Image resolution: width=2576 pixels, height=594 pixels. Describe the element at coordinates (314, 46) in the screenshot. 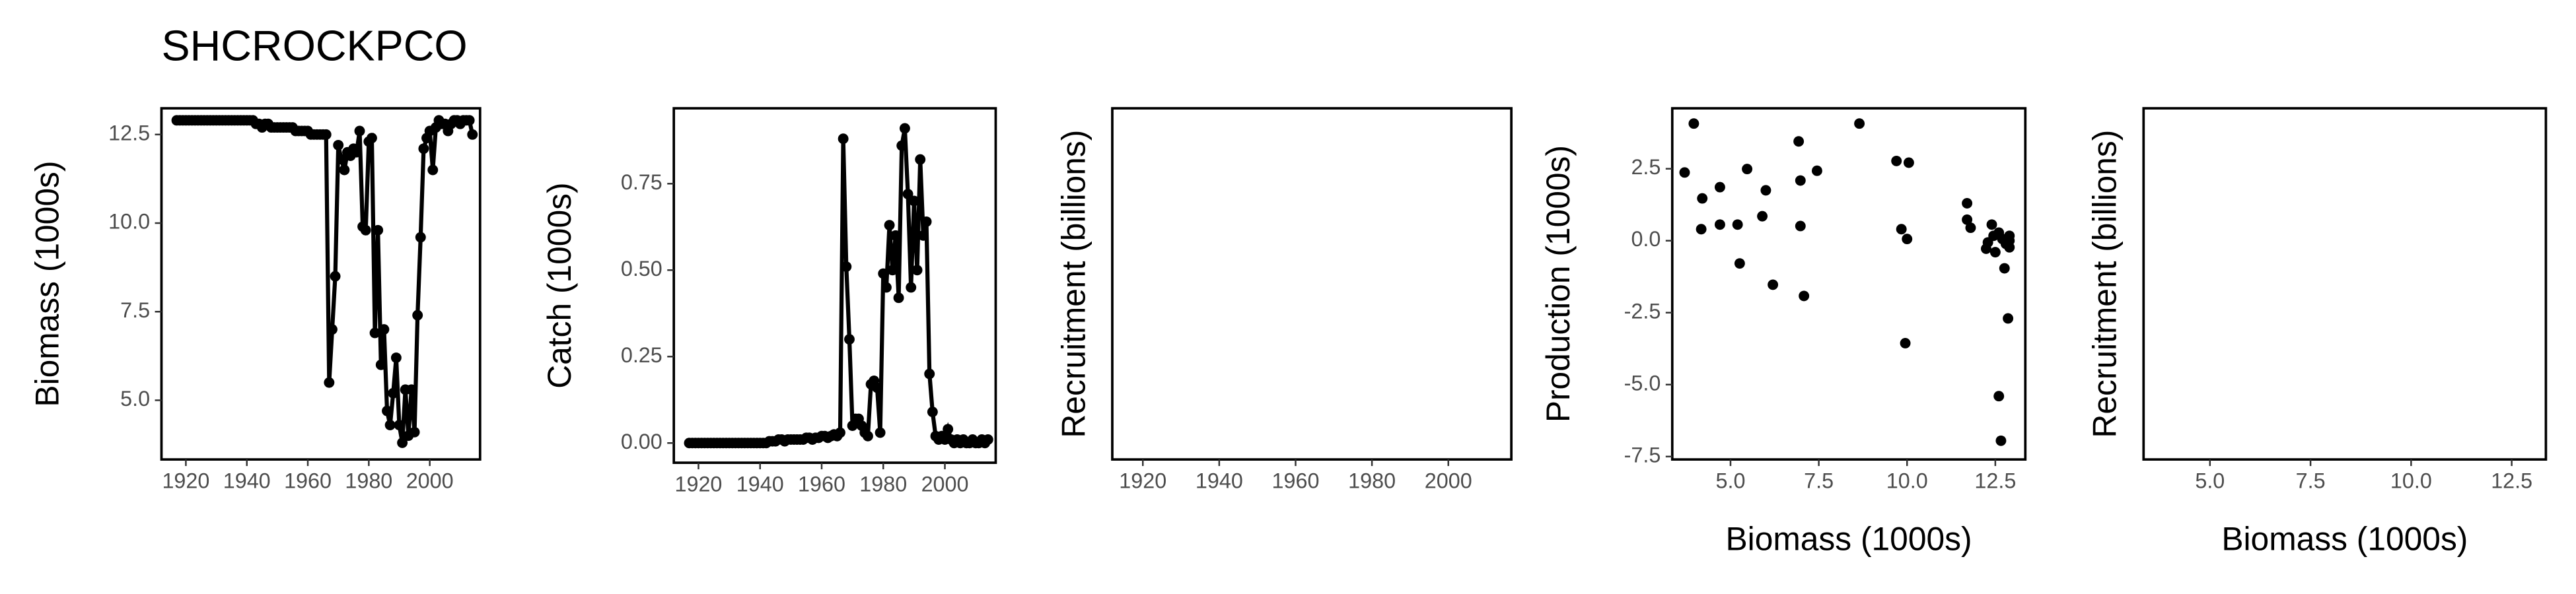

I see `figure-title: SHCROCKPCO` at that location.